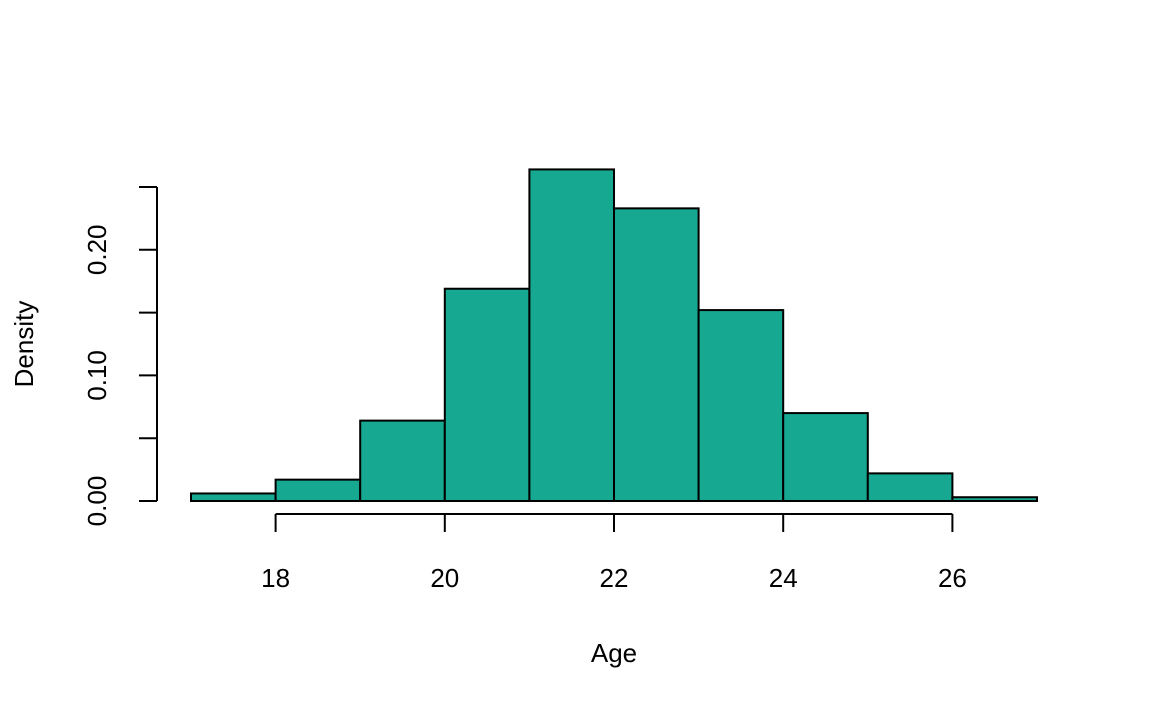  What do you see at coordinates (614, 578) in the screenshot?
I see `x-tick-label-22: 22` at bounding box center [614, 578].